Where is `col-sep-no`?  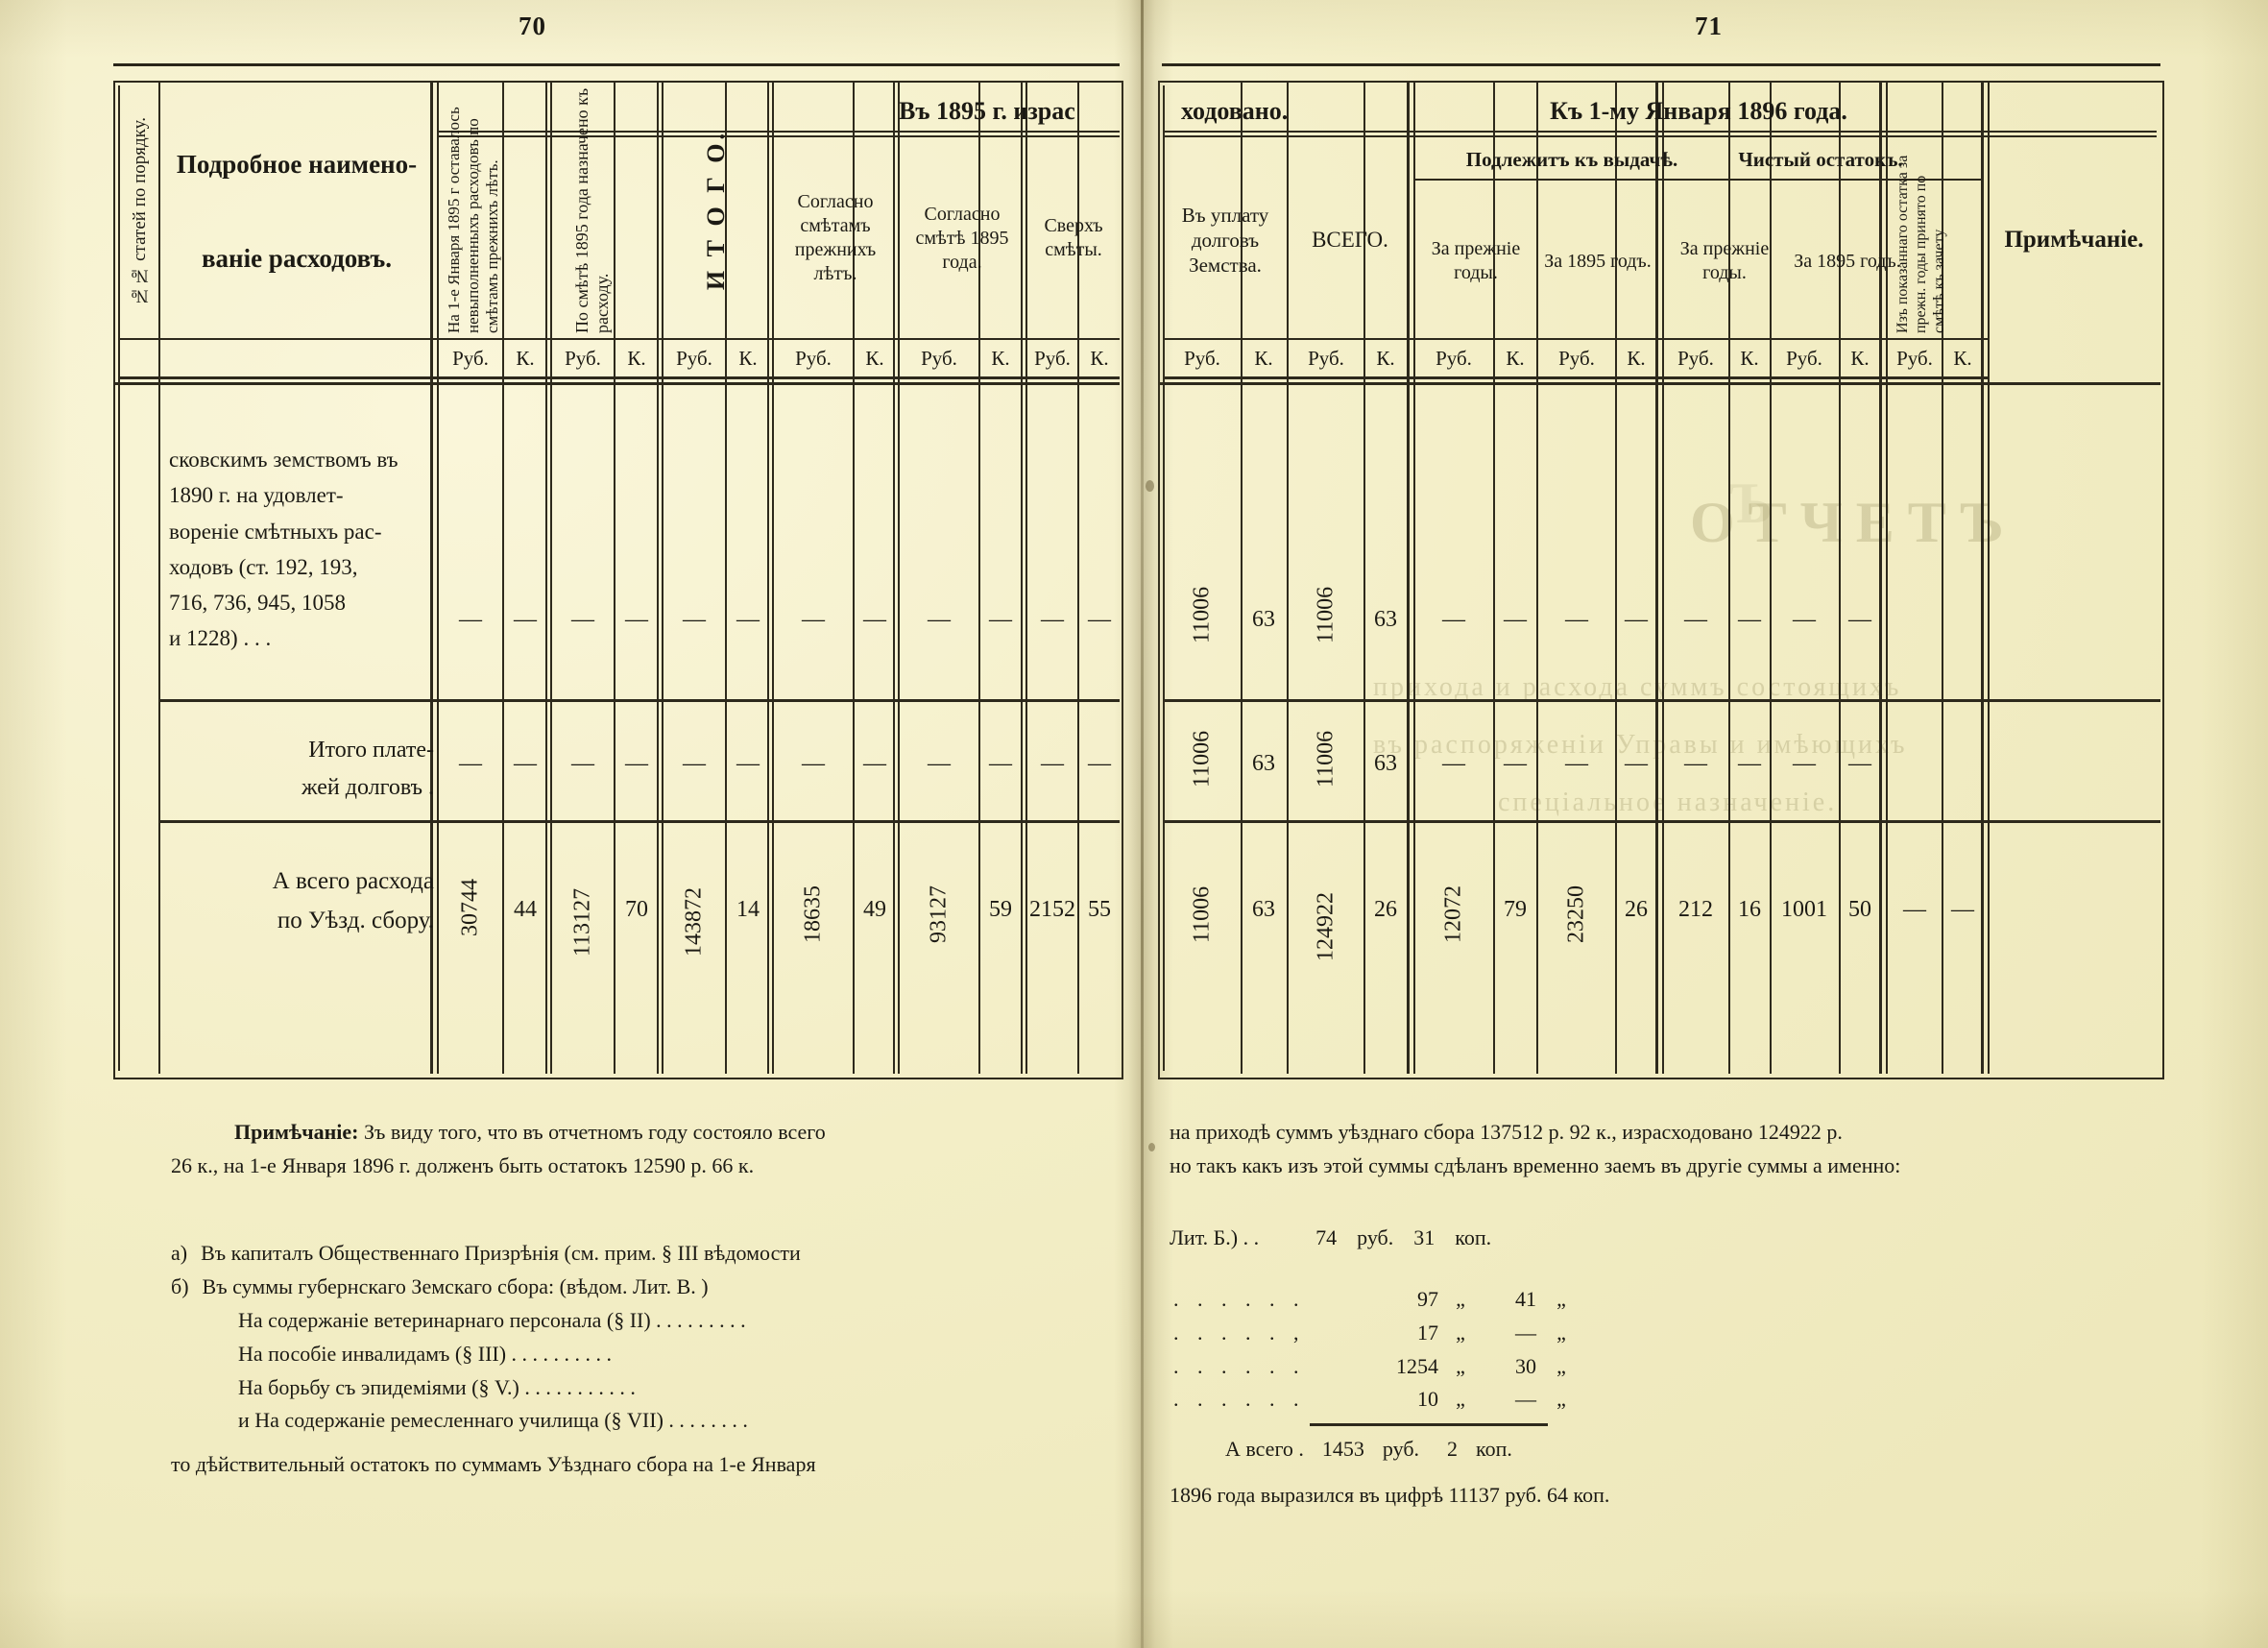
col-sep-no is located at coordinates (159, 578).